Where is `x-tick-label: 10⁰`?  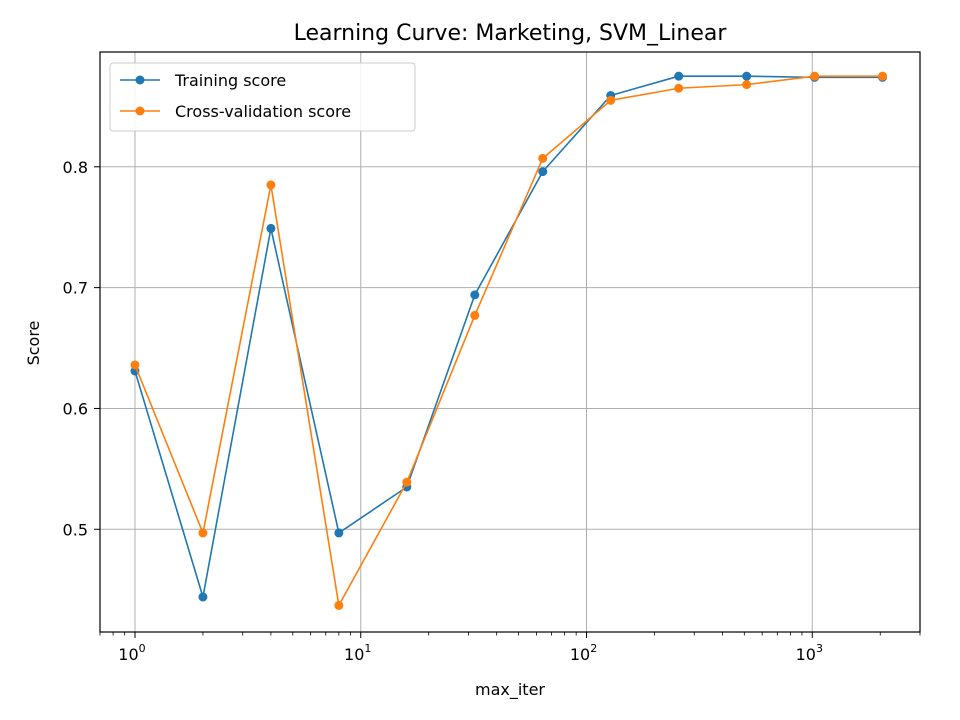
x-tick-label: 10⁰ is located at coordinates (131, 653).